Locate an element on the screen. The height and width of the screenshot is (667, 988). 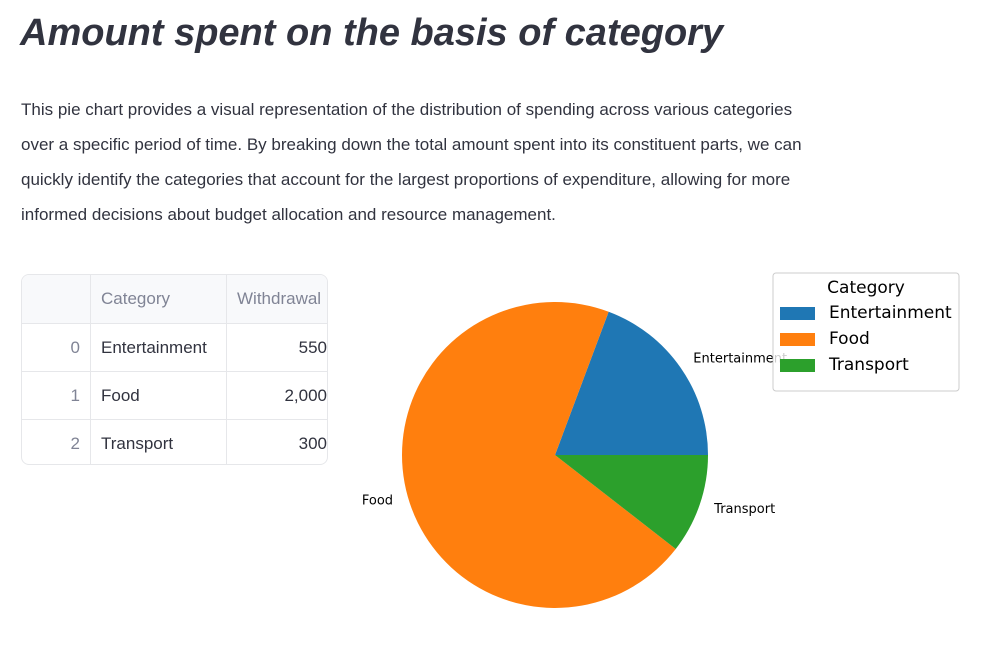
slice-label: Food is located at coordinates (377, 500).